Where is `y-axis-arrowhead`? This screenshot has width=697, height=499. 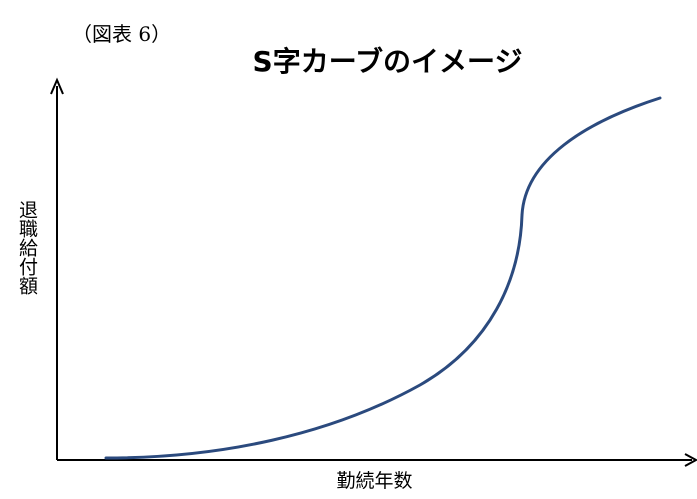 y-axis-arrowhead is located at coordinates (57, 86).